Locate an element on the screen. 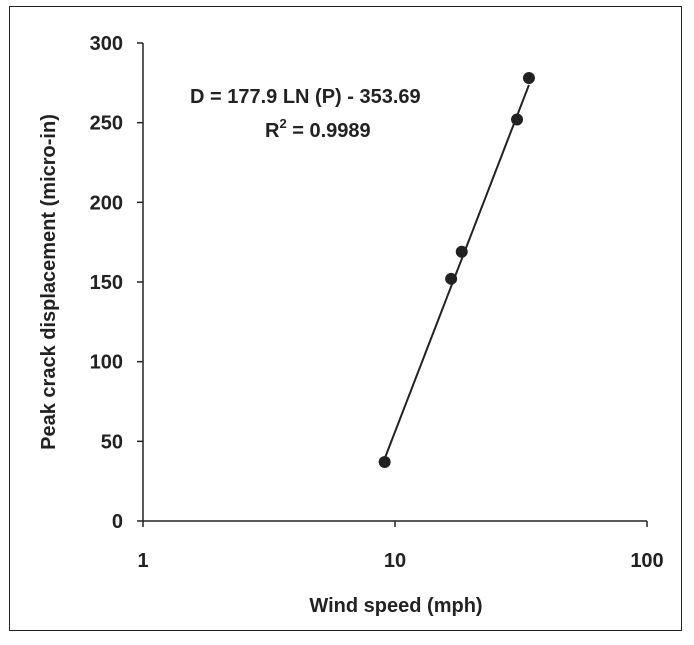 The height and width of the screenshot is (645, 694). r-squared-prefix: R is located at coordinates (272, 131).